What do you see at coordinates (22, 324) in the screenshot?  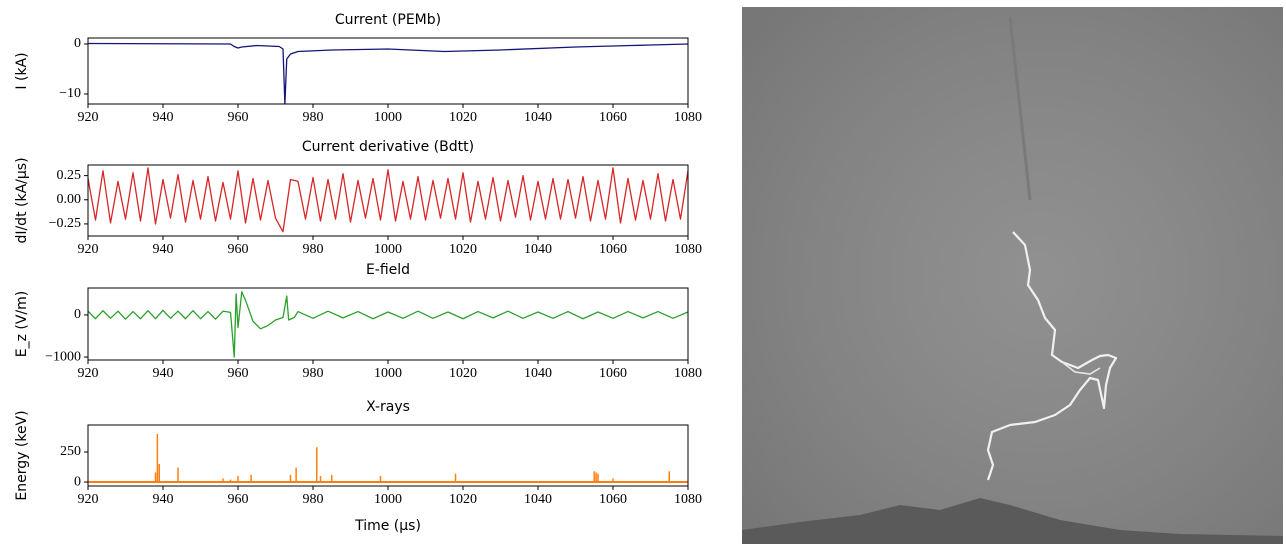 I see `y-axis-label: E_z (V/m)` at bounding box center [22, 324].